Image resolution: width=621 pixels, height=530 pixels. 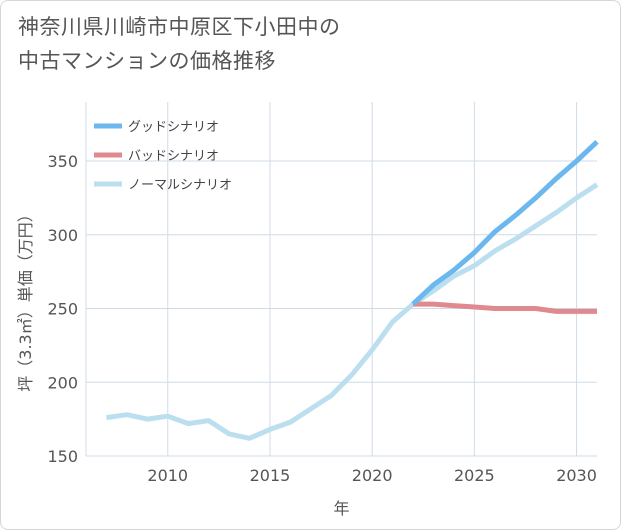 What do you see at coordinates (505, 222) in the screenshot?
I see `series-line-good` at bounding box center [505, 222].